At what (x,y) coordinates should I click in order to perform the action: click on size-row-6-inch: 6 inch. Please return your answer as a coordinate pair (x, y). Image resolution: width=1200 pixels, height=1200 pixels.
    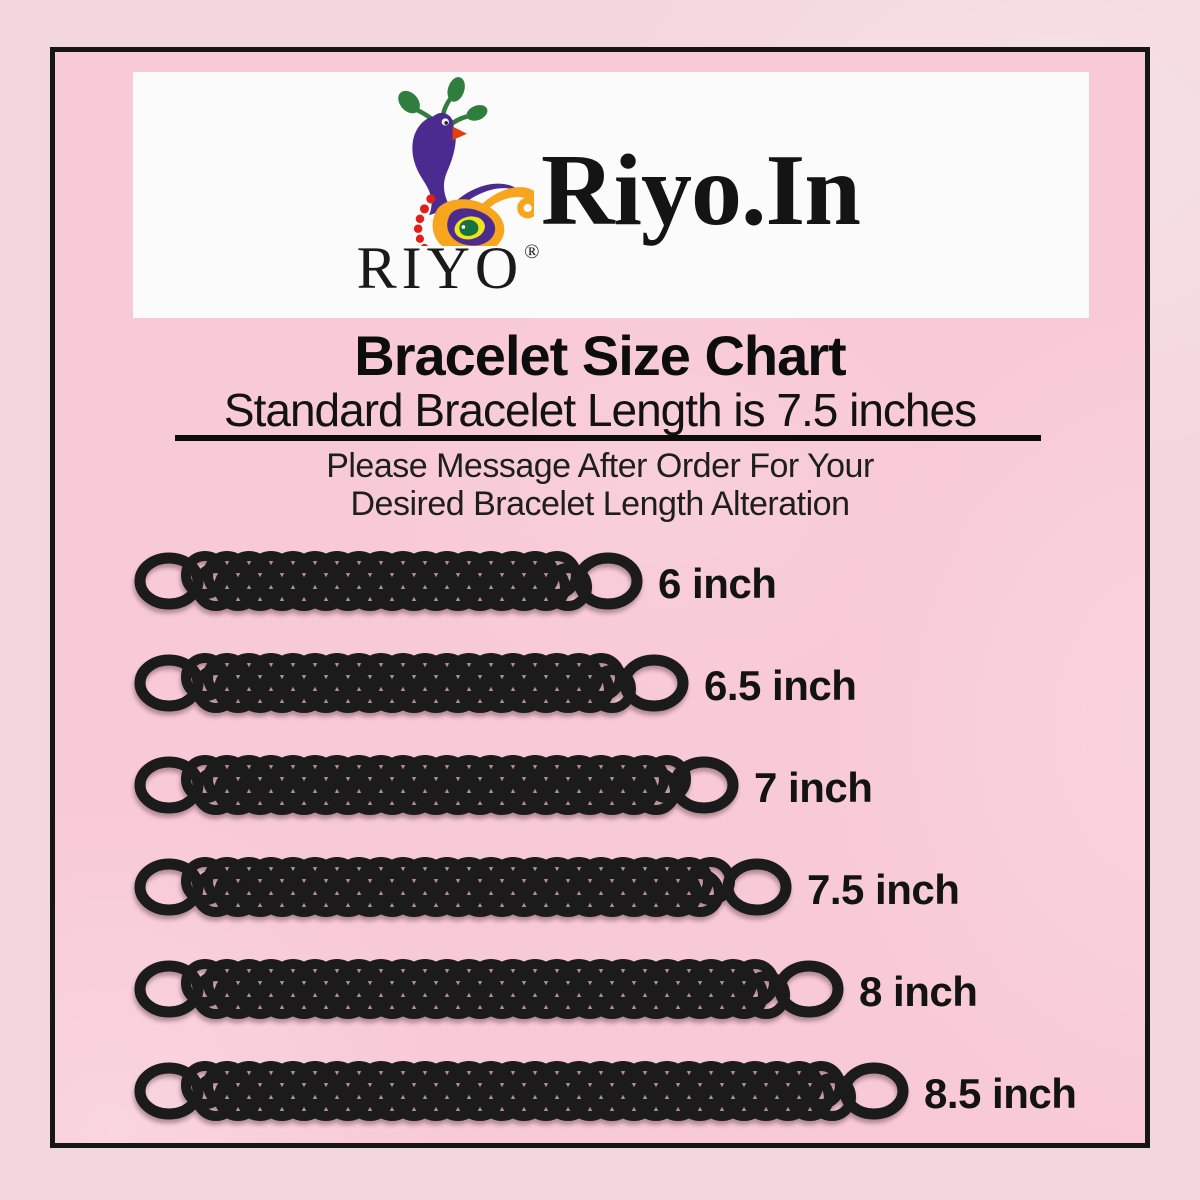
    Looking at the image, I should click on (633, 581).